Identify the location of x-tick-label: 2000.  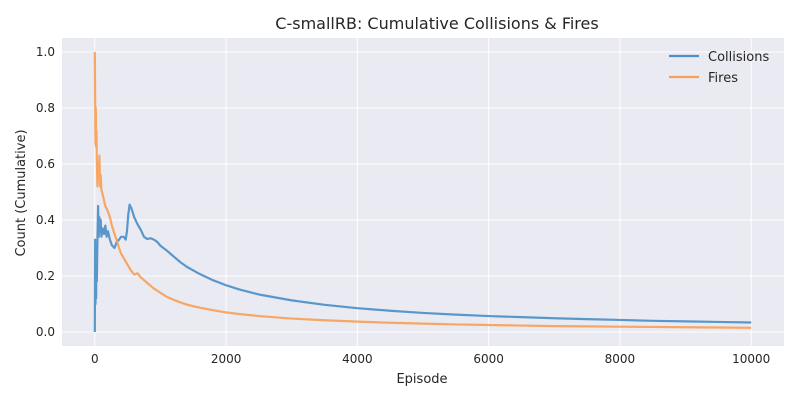
(226, 359).